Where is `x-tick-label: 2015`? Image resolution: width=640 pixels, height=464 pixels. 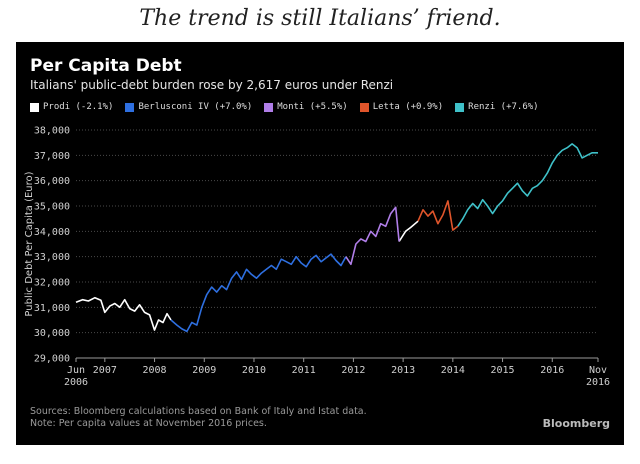 x-tick-label: 2015 is located at coordinates (503, 370).